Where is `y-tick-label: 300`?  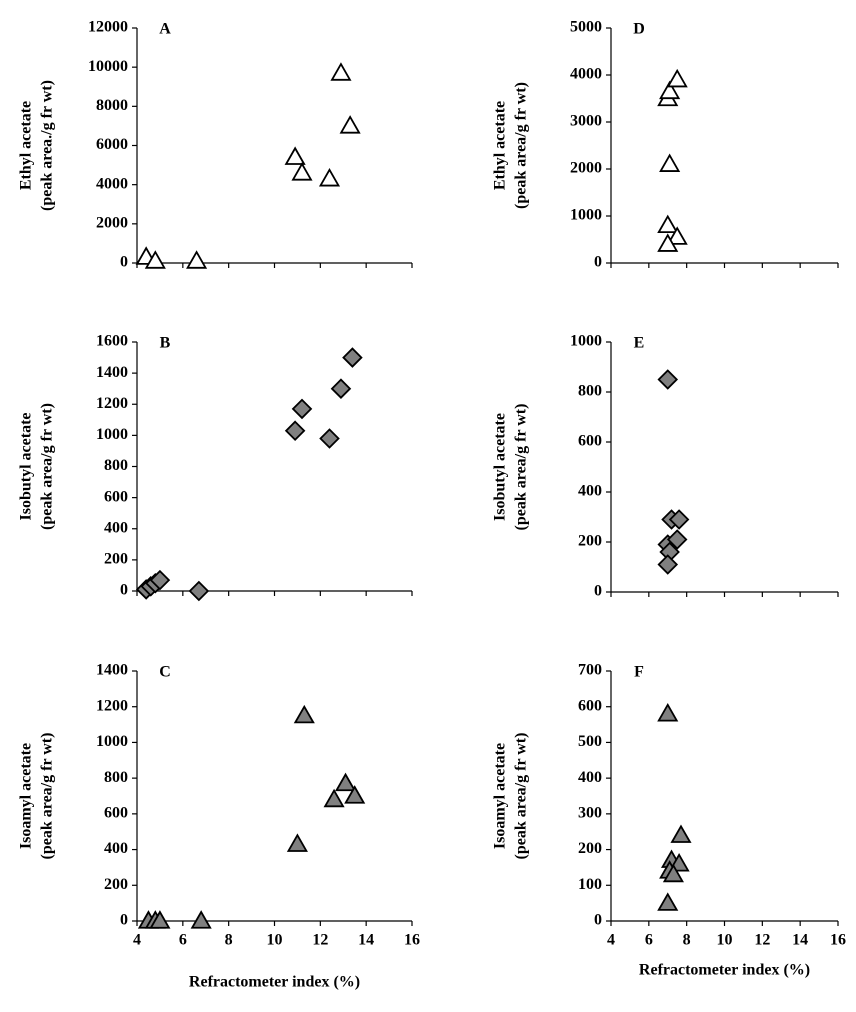
y-tick-label: 300 is located at coordinates (590, 813).